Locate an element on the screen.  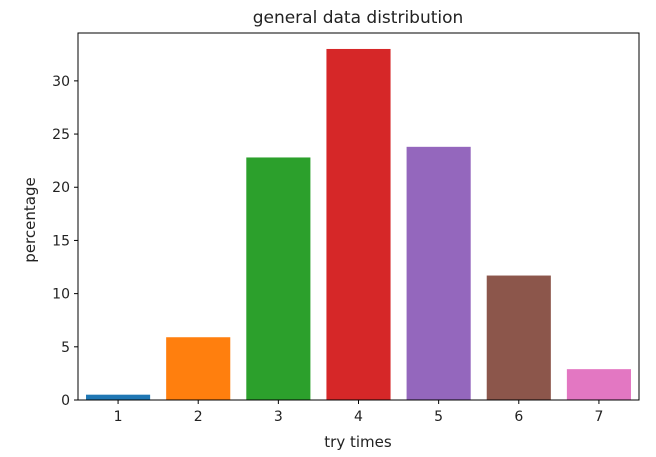
x-tick-label: 2 is located at coordinates (198, 417).